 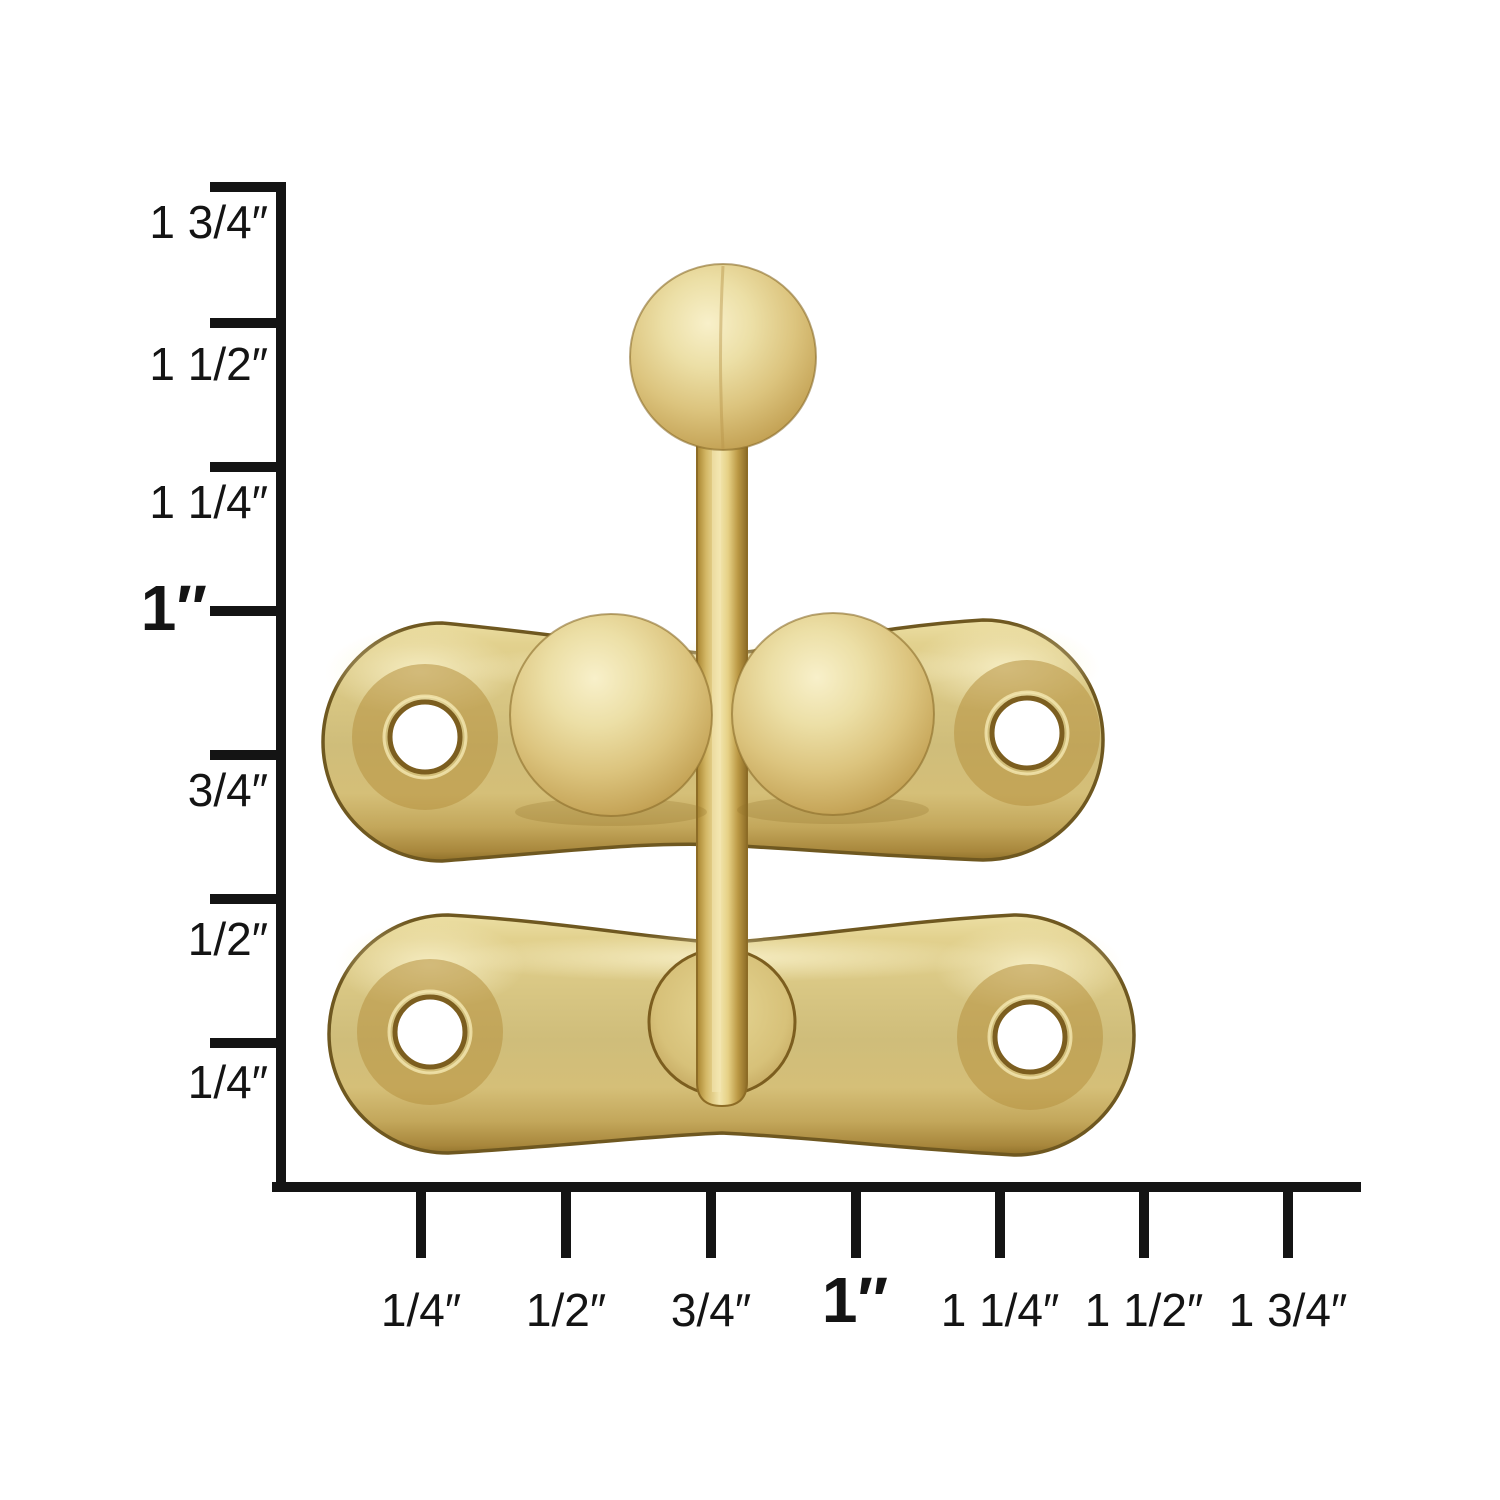 I want to click on upper-right-screw-hole, so click(x=1027, y=733).